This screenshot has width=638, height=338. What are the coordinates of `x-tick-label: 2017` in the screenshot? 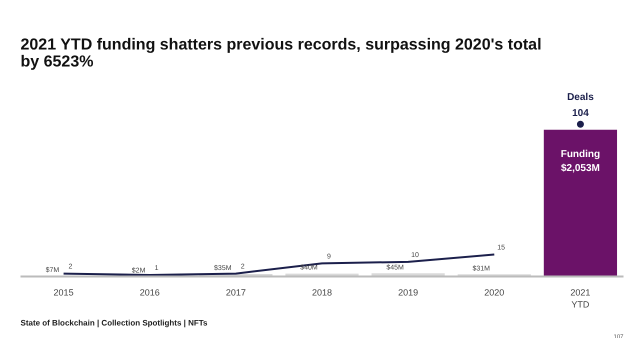 It's located at (236, 293).